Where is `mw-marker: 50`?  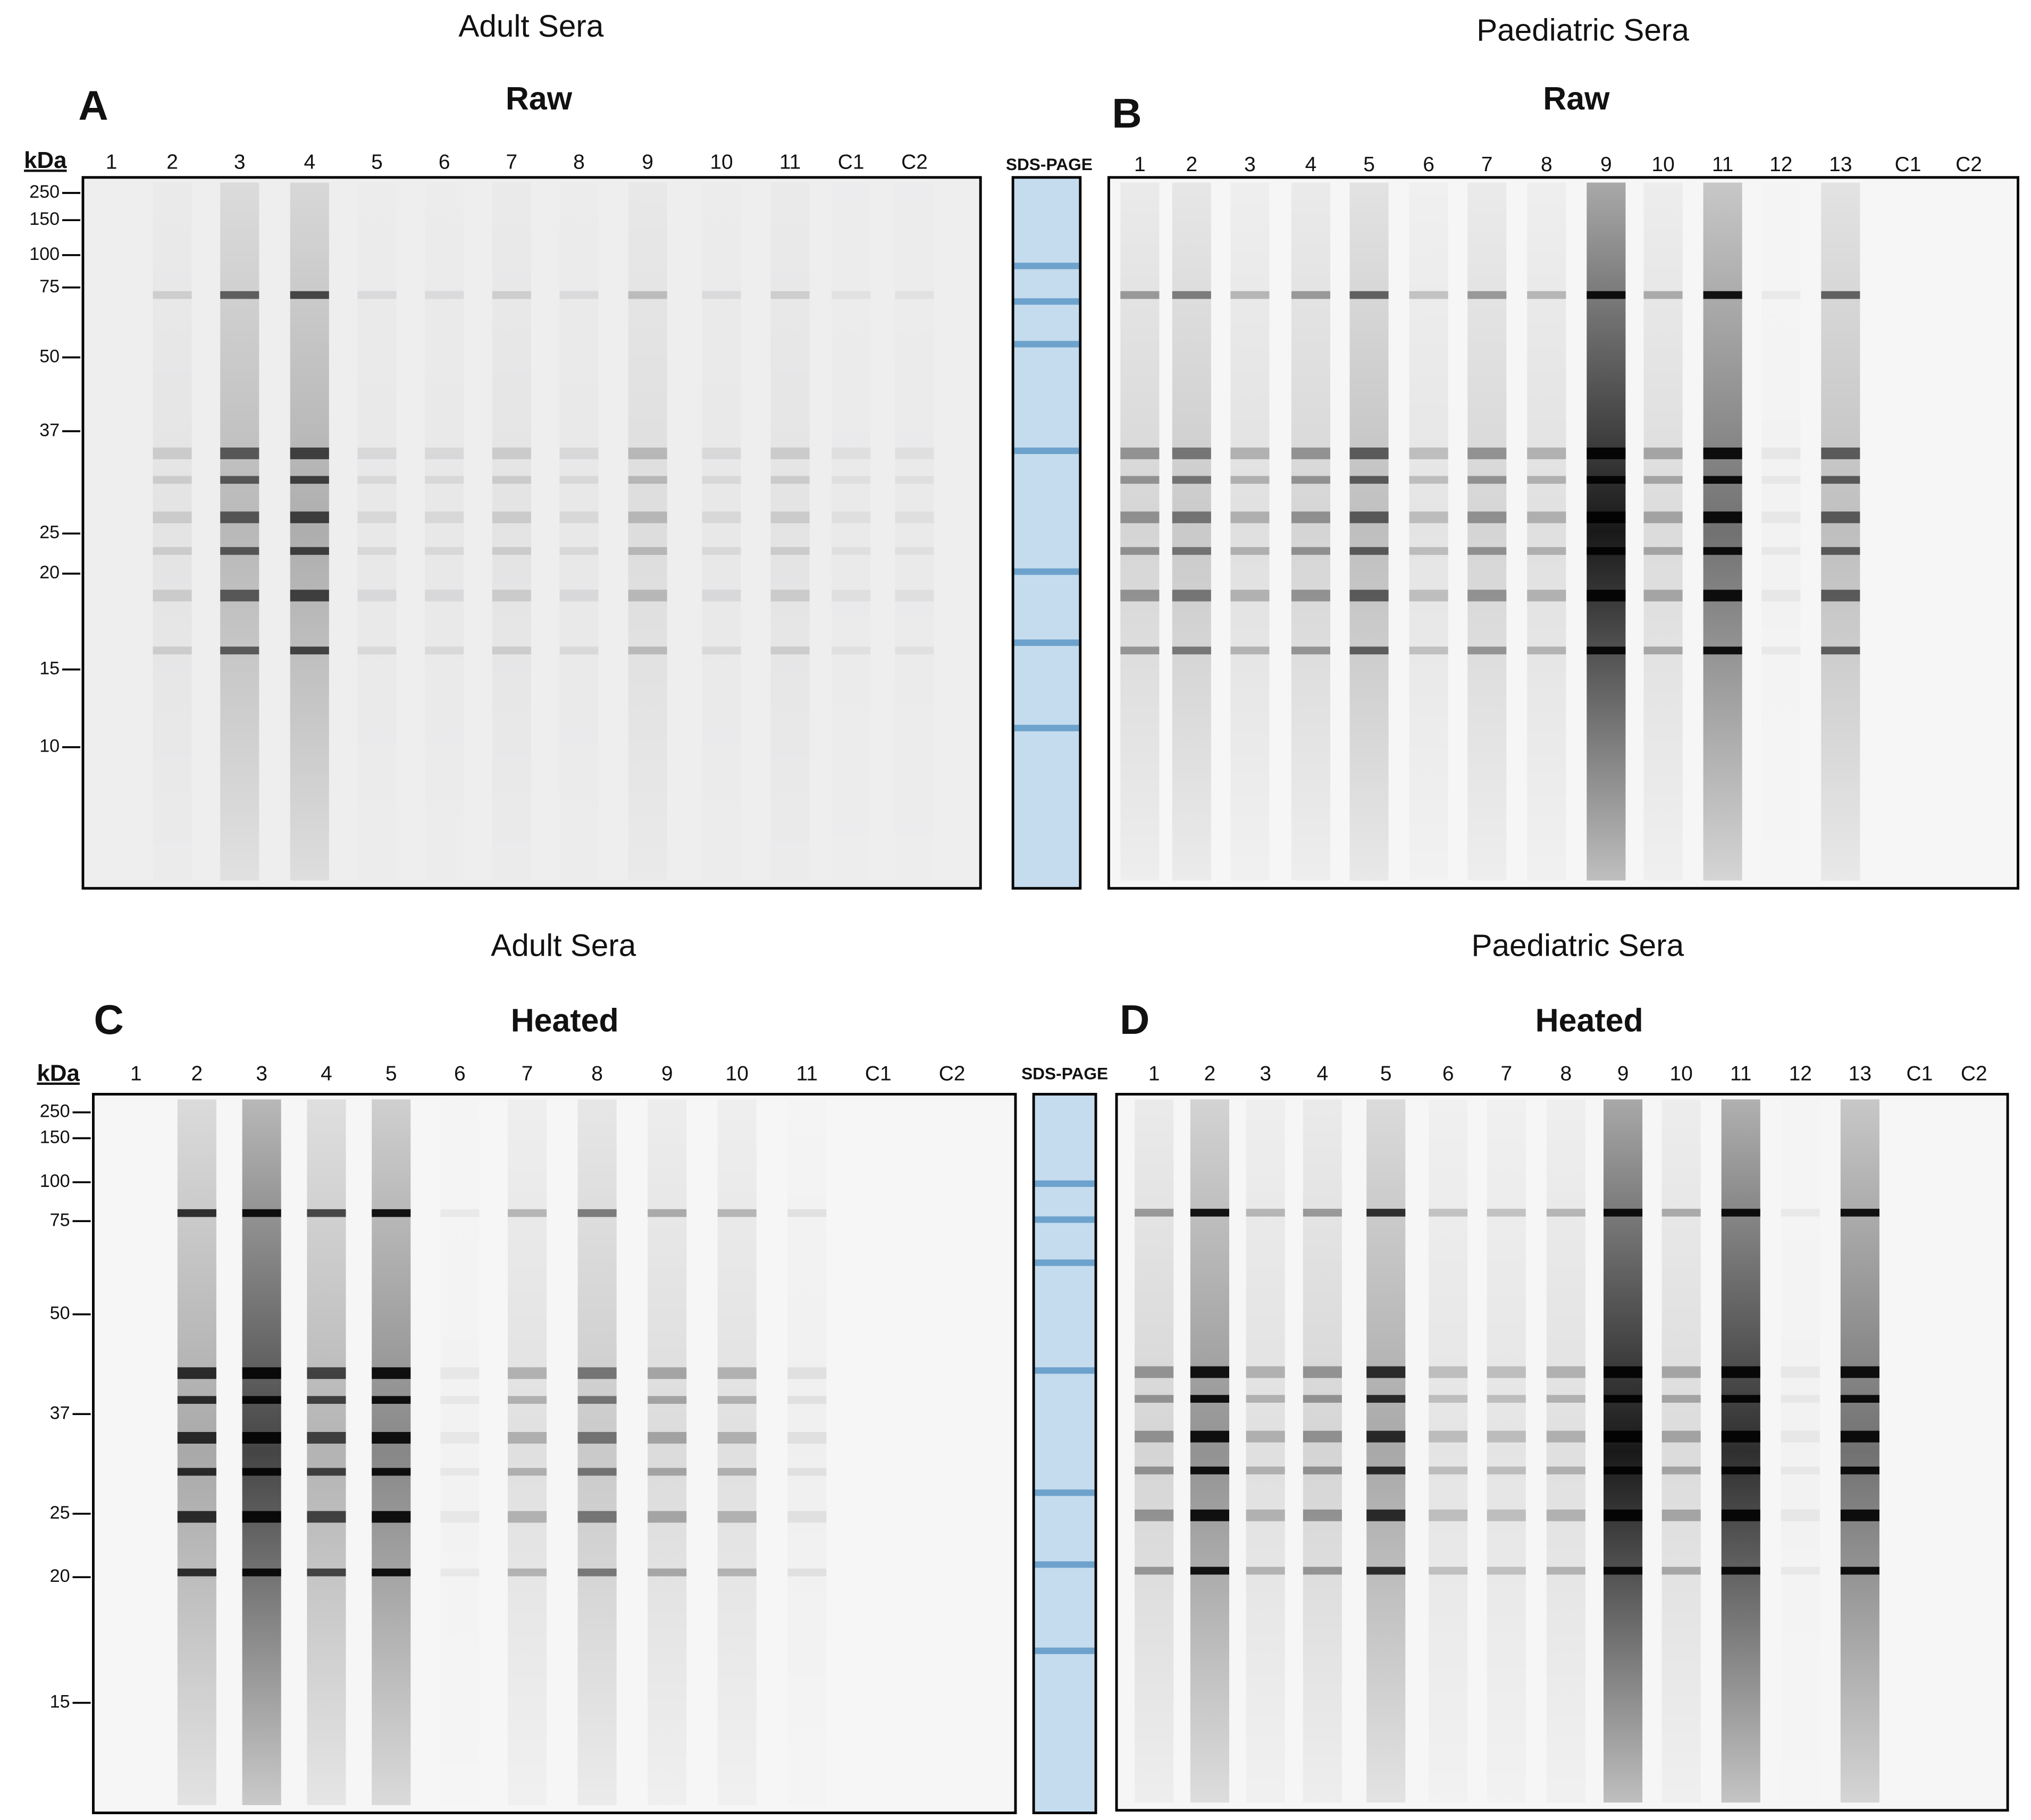 mw-marker: 50 is located at coordinates (49, 356).